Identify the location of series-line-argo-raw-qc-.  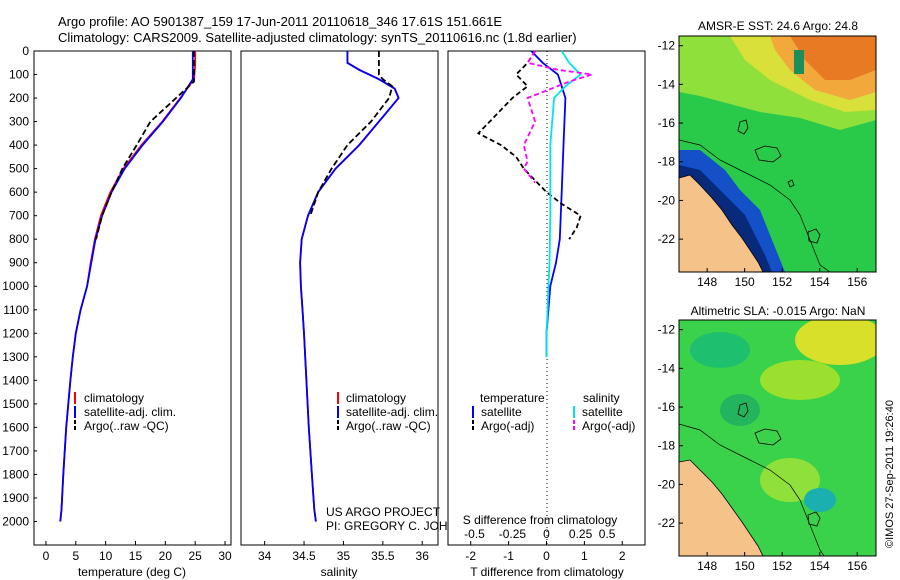
(351, 133).